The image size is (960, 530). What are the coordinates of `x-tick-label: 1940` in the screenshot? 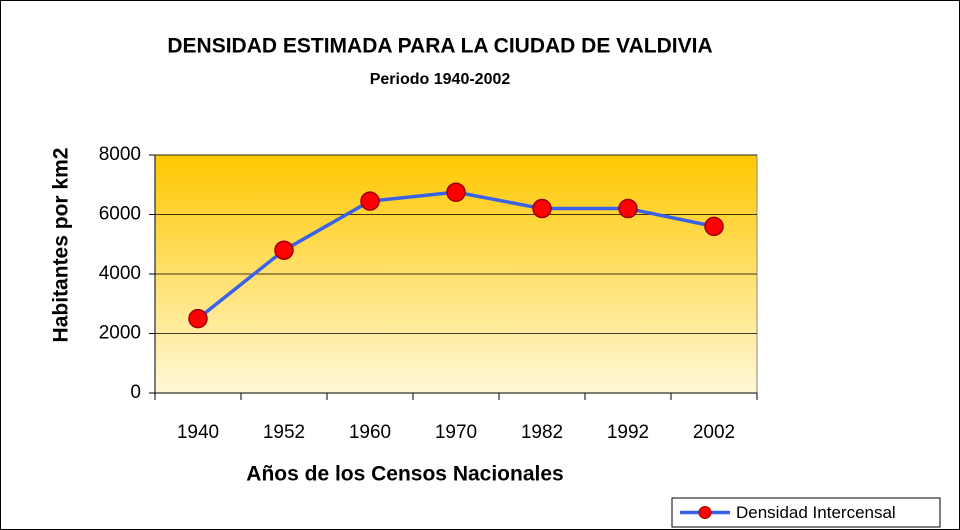 It's located at (198, 432).